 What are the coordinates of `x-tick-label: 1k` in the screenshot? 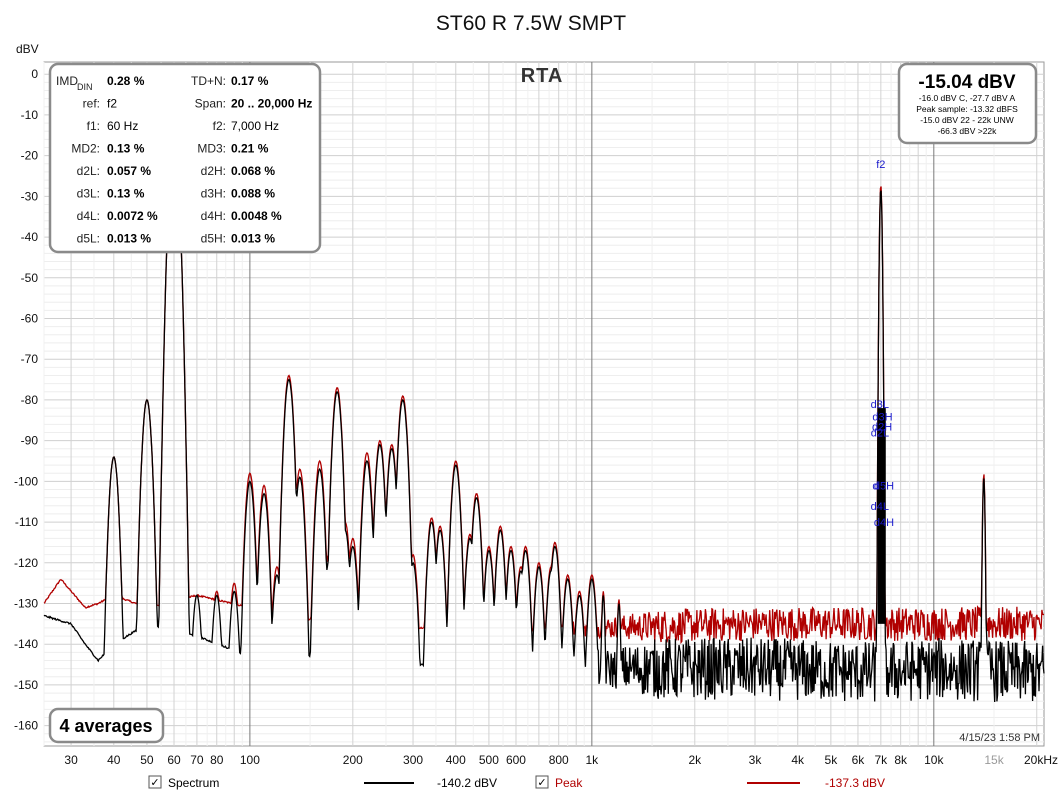 It's located at (593, 760).